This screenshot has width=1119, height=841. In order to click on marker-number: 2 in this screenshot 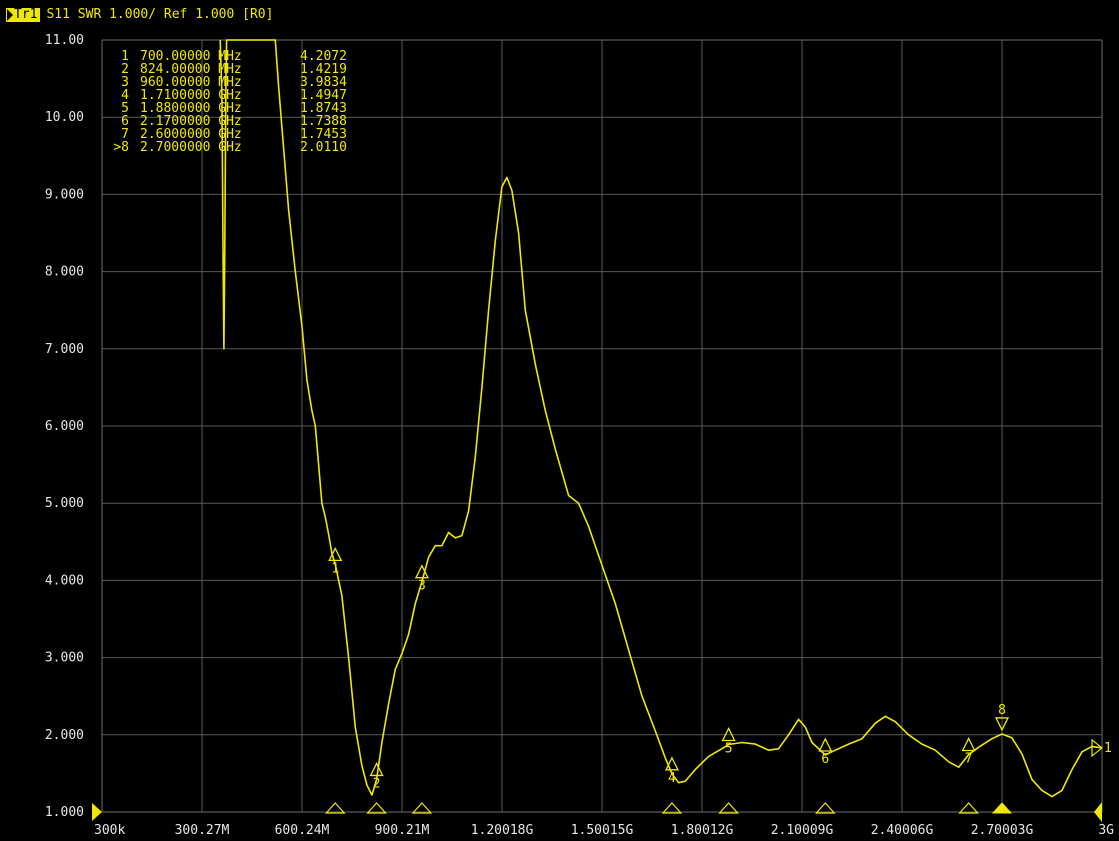, I will do `click(377, 783)`.